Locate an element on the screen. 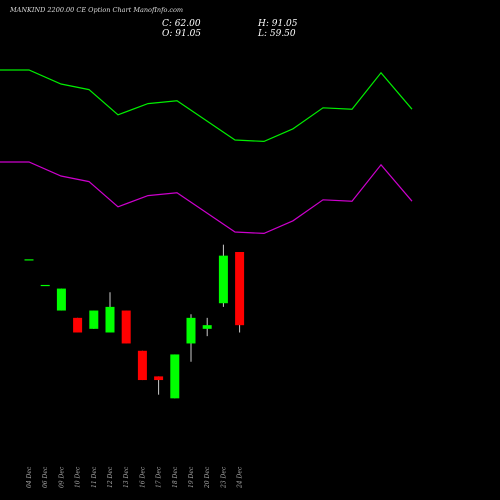 The image size is (500, 500). x-tick-label: 09 Dec is located at coordinates (61, 477).